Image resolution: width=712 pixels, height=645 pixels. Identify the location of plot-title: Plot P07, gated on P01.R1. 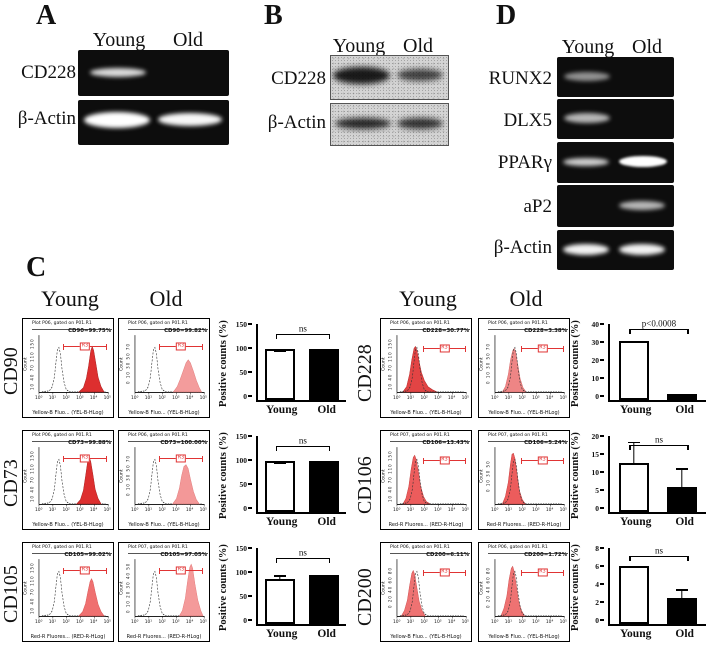
(430, 436).